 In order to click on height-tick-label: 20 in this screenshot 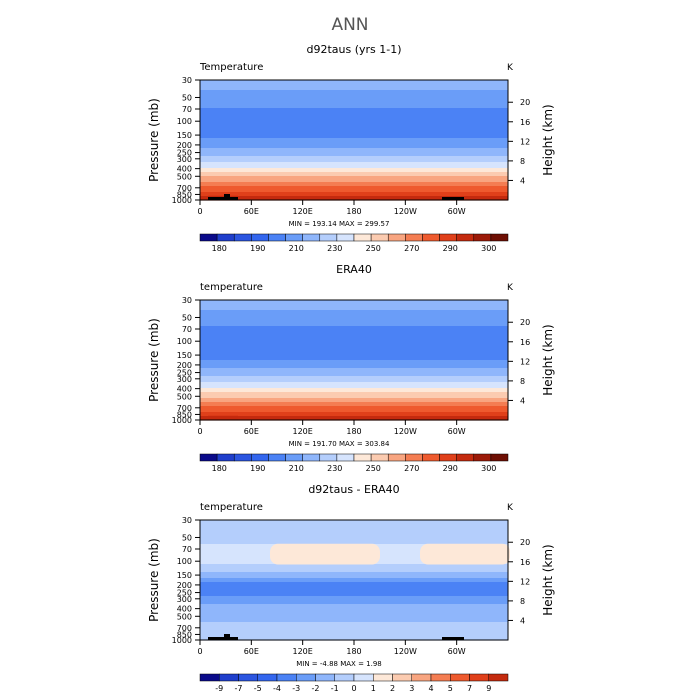, I will do `click(525, 322)`.